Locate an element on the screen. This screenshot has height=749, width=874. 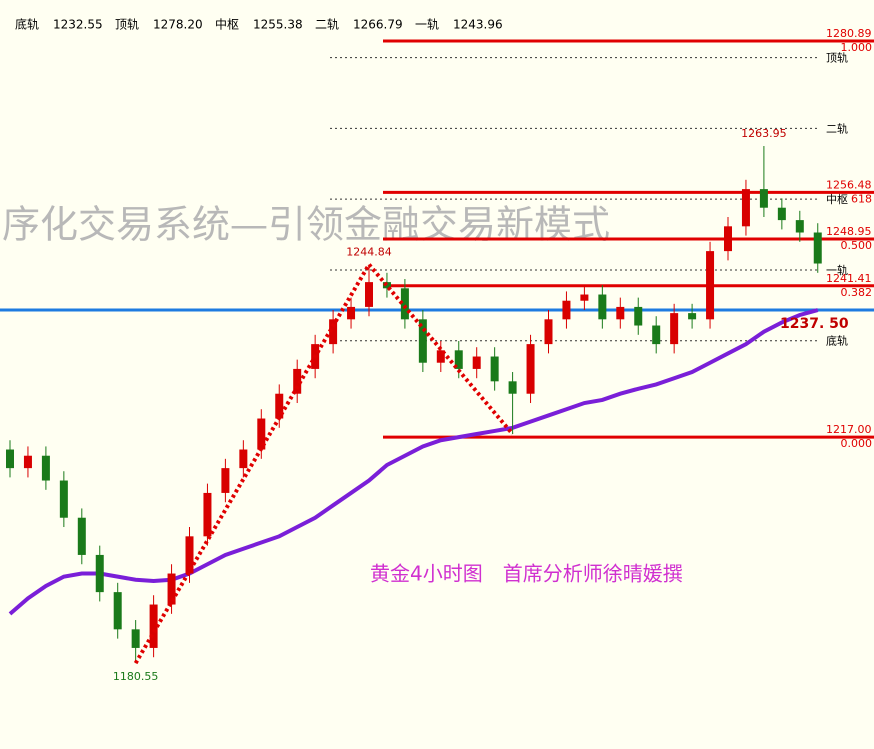
high-label: 1263.95 is located at coordinates (764, 133).